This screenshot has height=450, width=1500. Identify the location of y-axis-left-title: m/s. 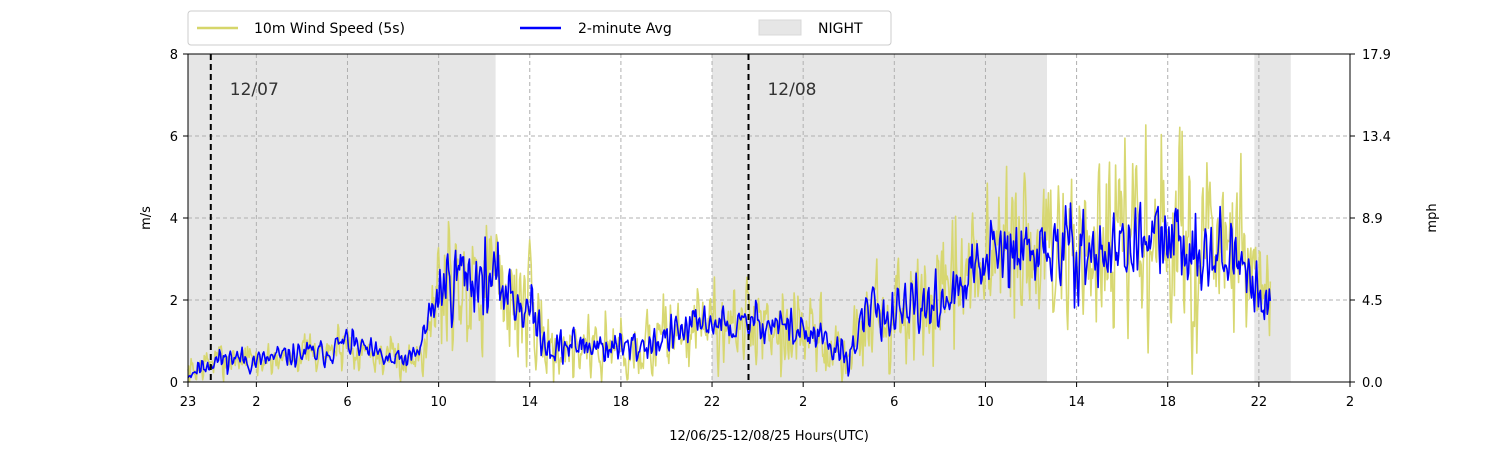
(146, 218).